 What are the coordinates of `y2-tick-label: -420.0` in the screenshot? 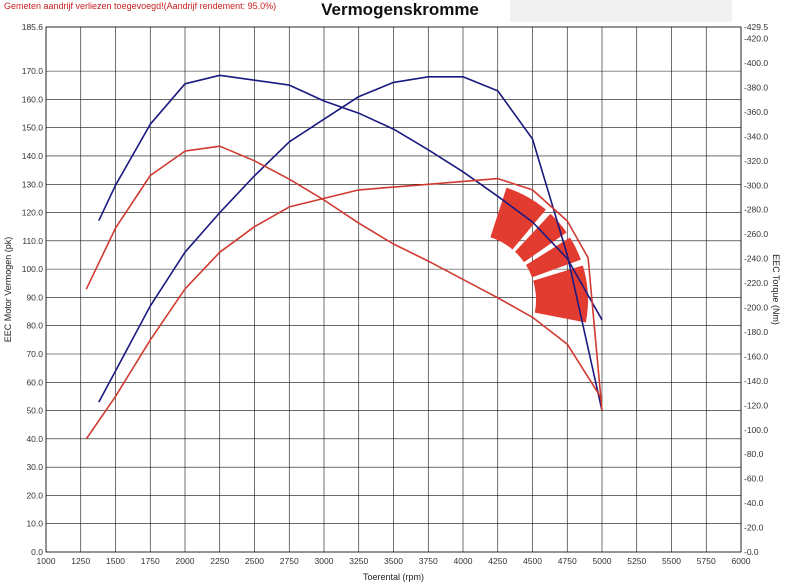 It's located at (756, 39).